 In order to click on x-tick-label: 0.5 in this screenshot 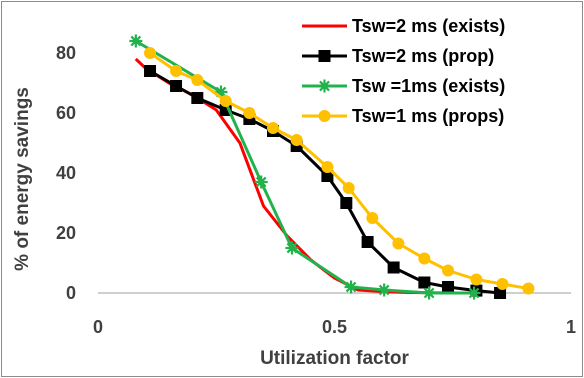, I will do `click(334, 327)`.